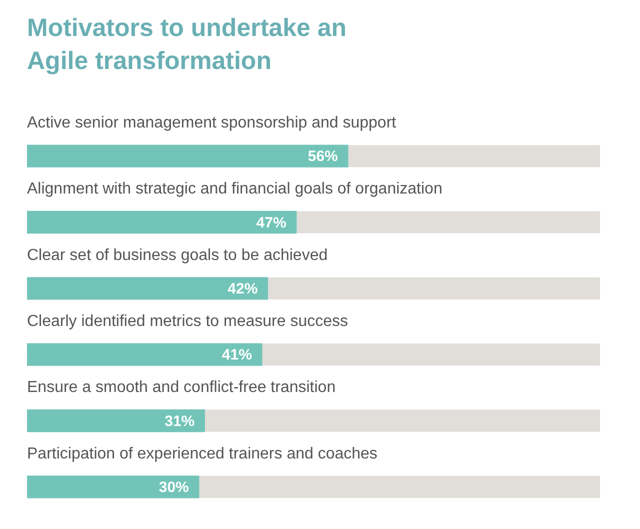 The image size is (640, 529). Describe the element at coordinates (181, 387) in the screenshot. I see `y-tick-label: Ensure a smooth and conflict-free transition` at that location.